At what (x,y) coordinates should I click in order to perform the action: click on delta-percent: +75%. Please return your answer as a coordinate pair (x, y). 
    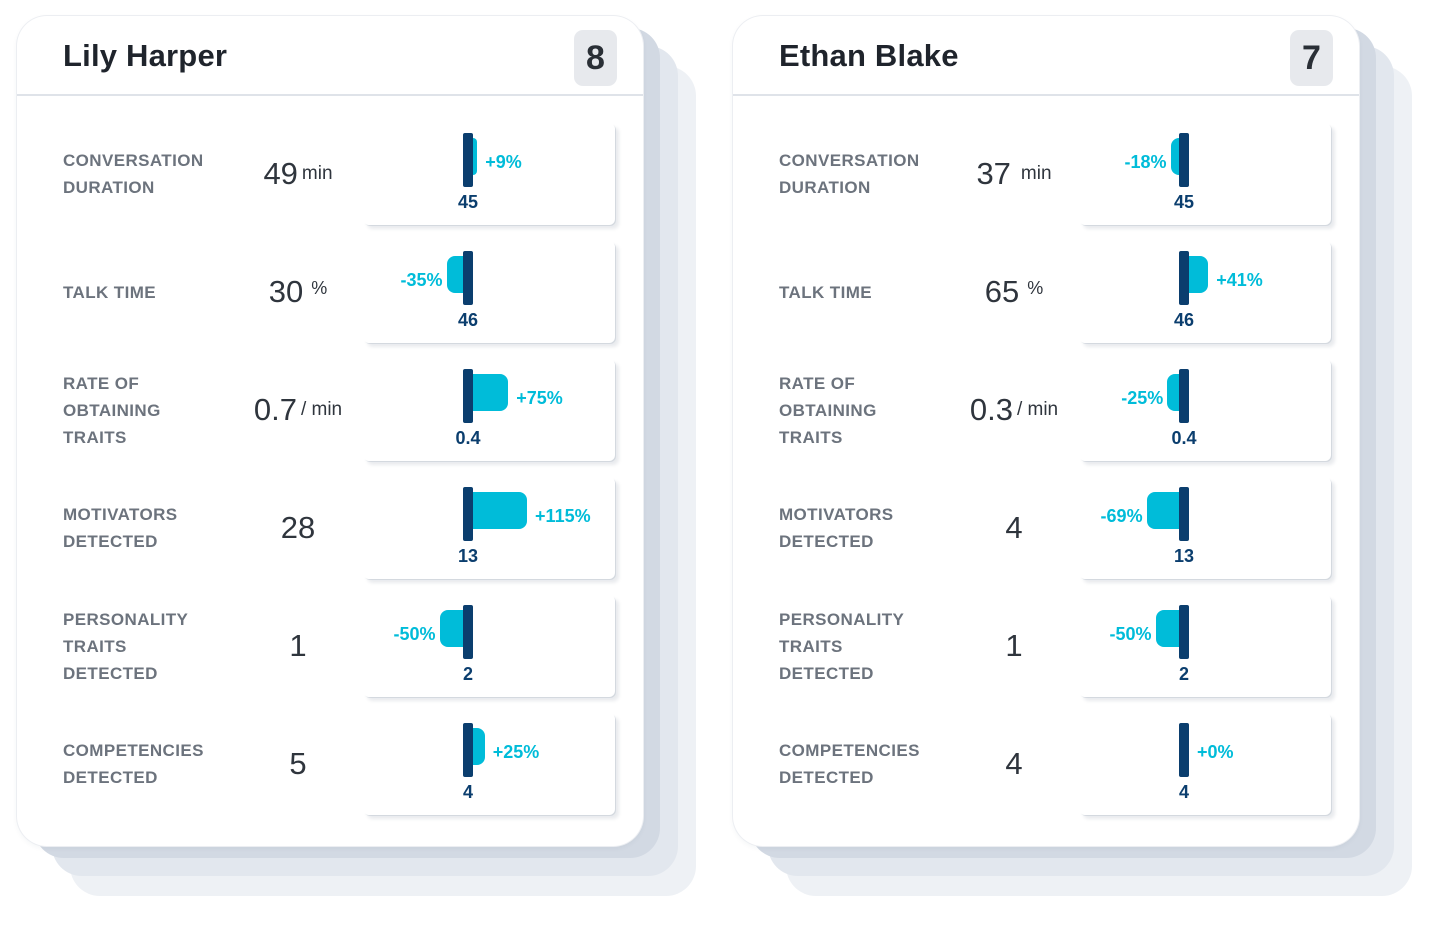
    Looking at the image, I should click on (539, 398).